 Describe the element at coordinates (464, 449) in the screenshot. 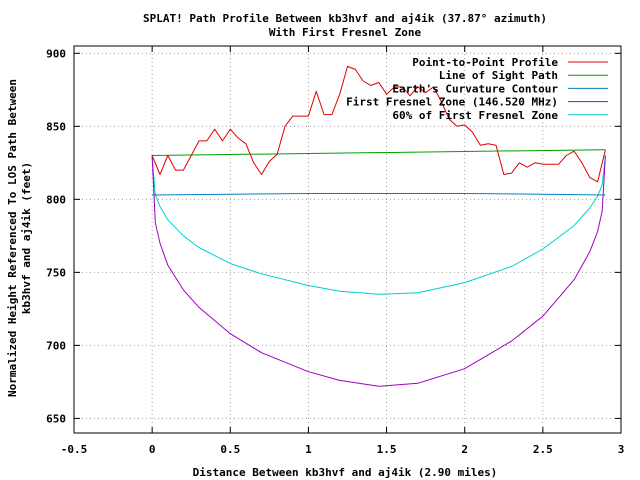

I see `x-tick-label: 2` at that location.